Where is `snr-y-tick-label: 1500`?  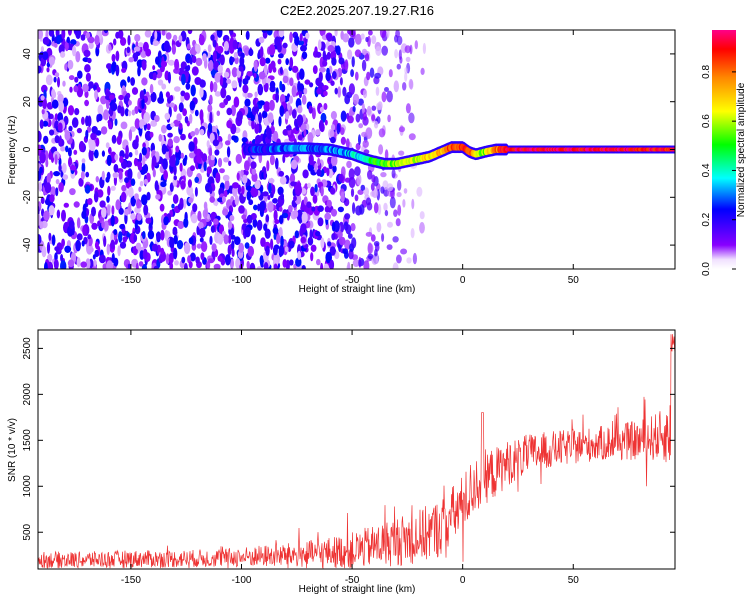
snr-y-tick-label: 1500 is located at coordinates (27, 440).